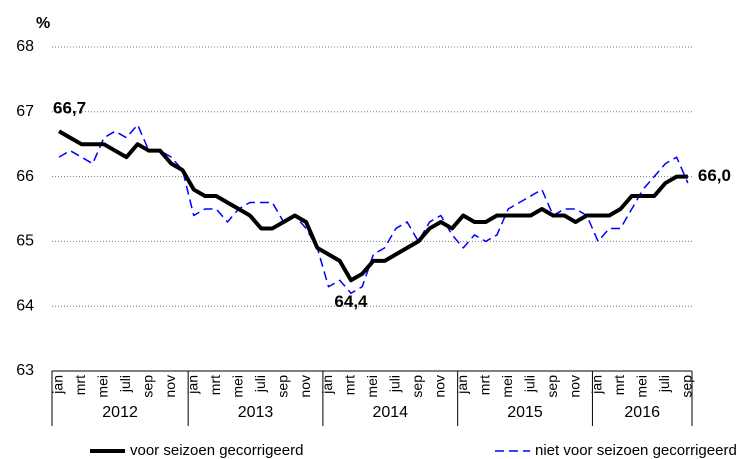 Image resolution: width=741 pixels, height=459 pixels. I want to click on legend-label: niet voor seizoen gecorrigeerd, so click(636, 450).